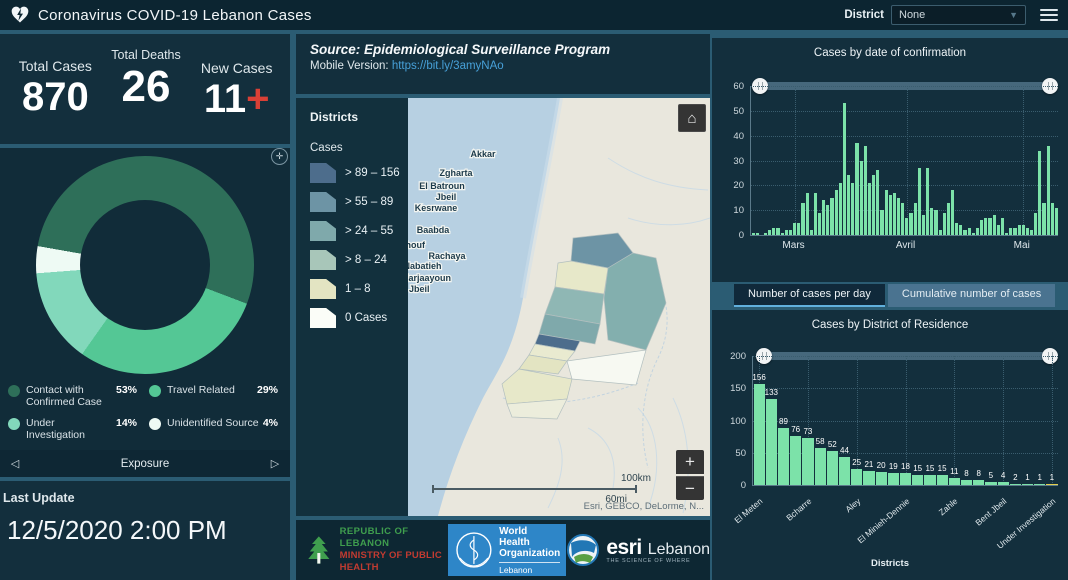 The width and height of the screenshot is (1068, 580). Describe the element at coordinates (971, 295) in the screenshot. I see `tab-cumulative-cases: Cumulative number of cases` at that location.